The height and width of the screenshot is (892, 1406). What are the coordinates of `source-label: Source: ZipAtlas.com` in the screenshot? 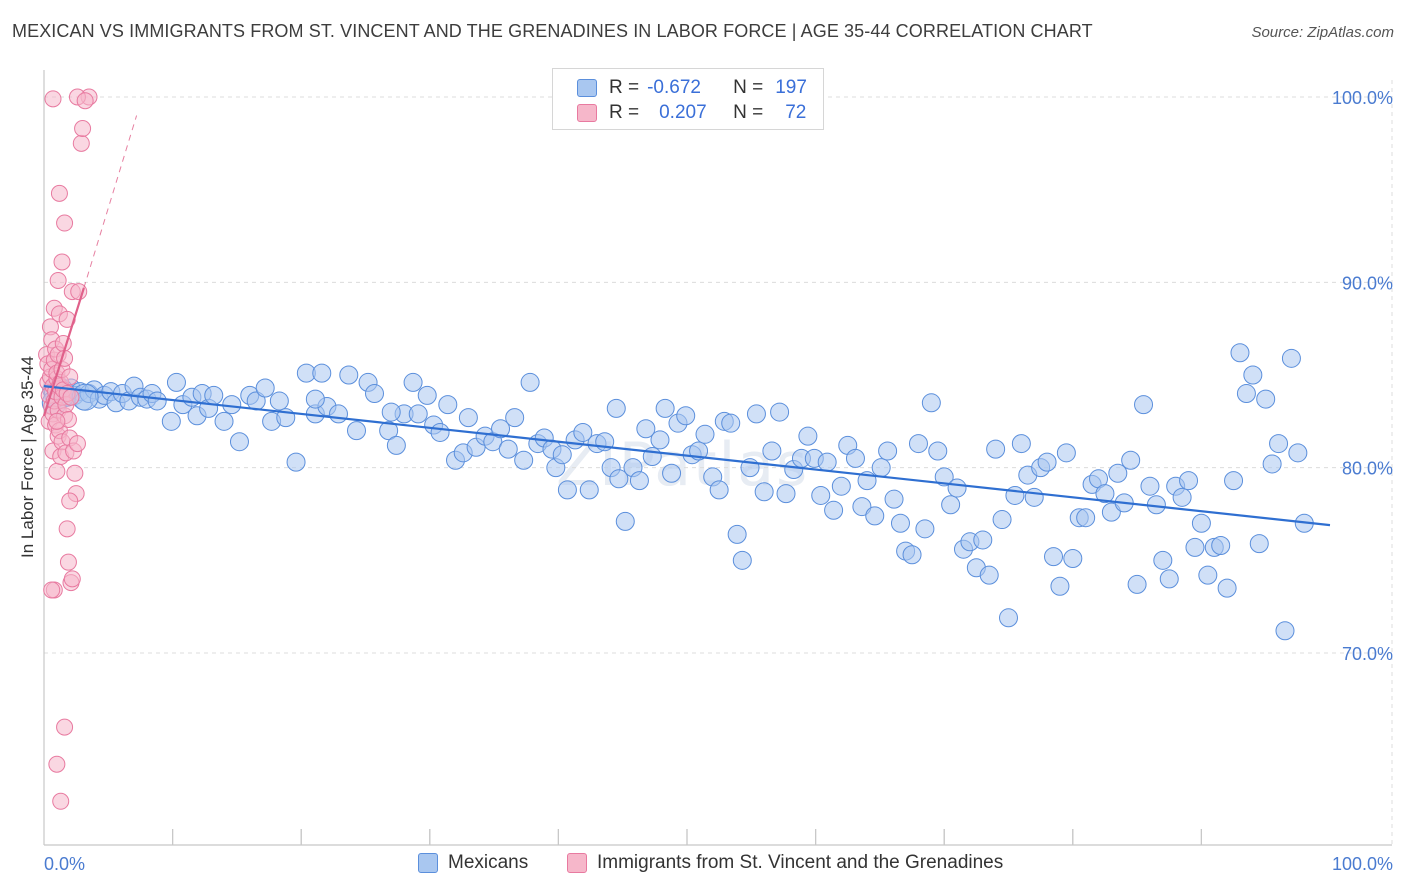 It's located at (1322, 32).